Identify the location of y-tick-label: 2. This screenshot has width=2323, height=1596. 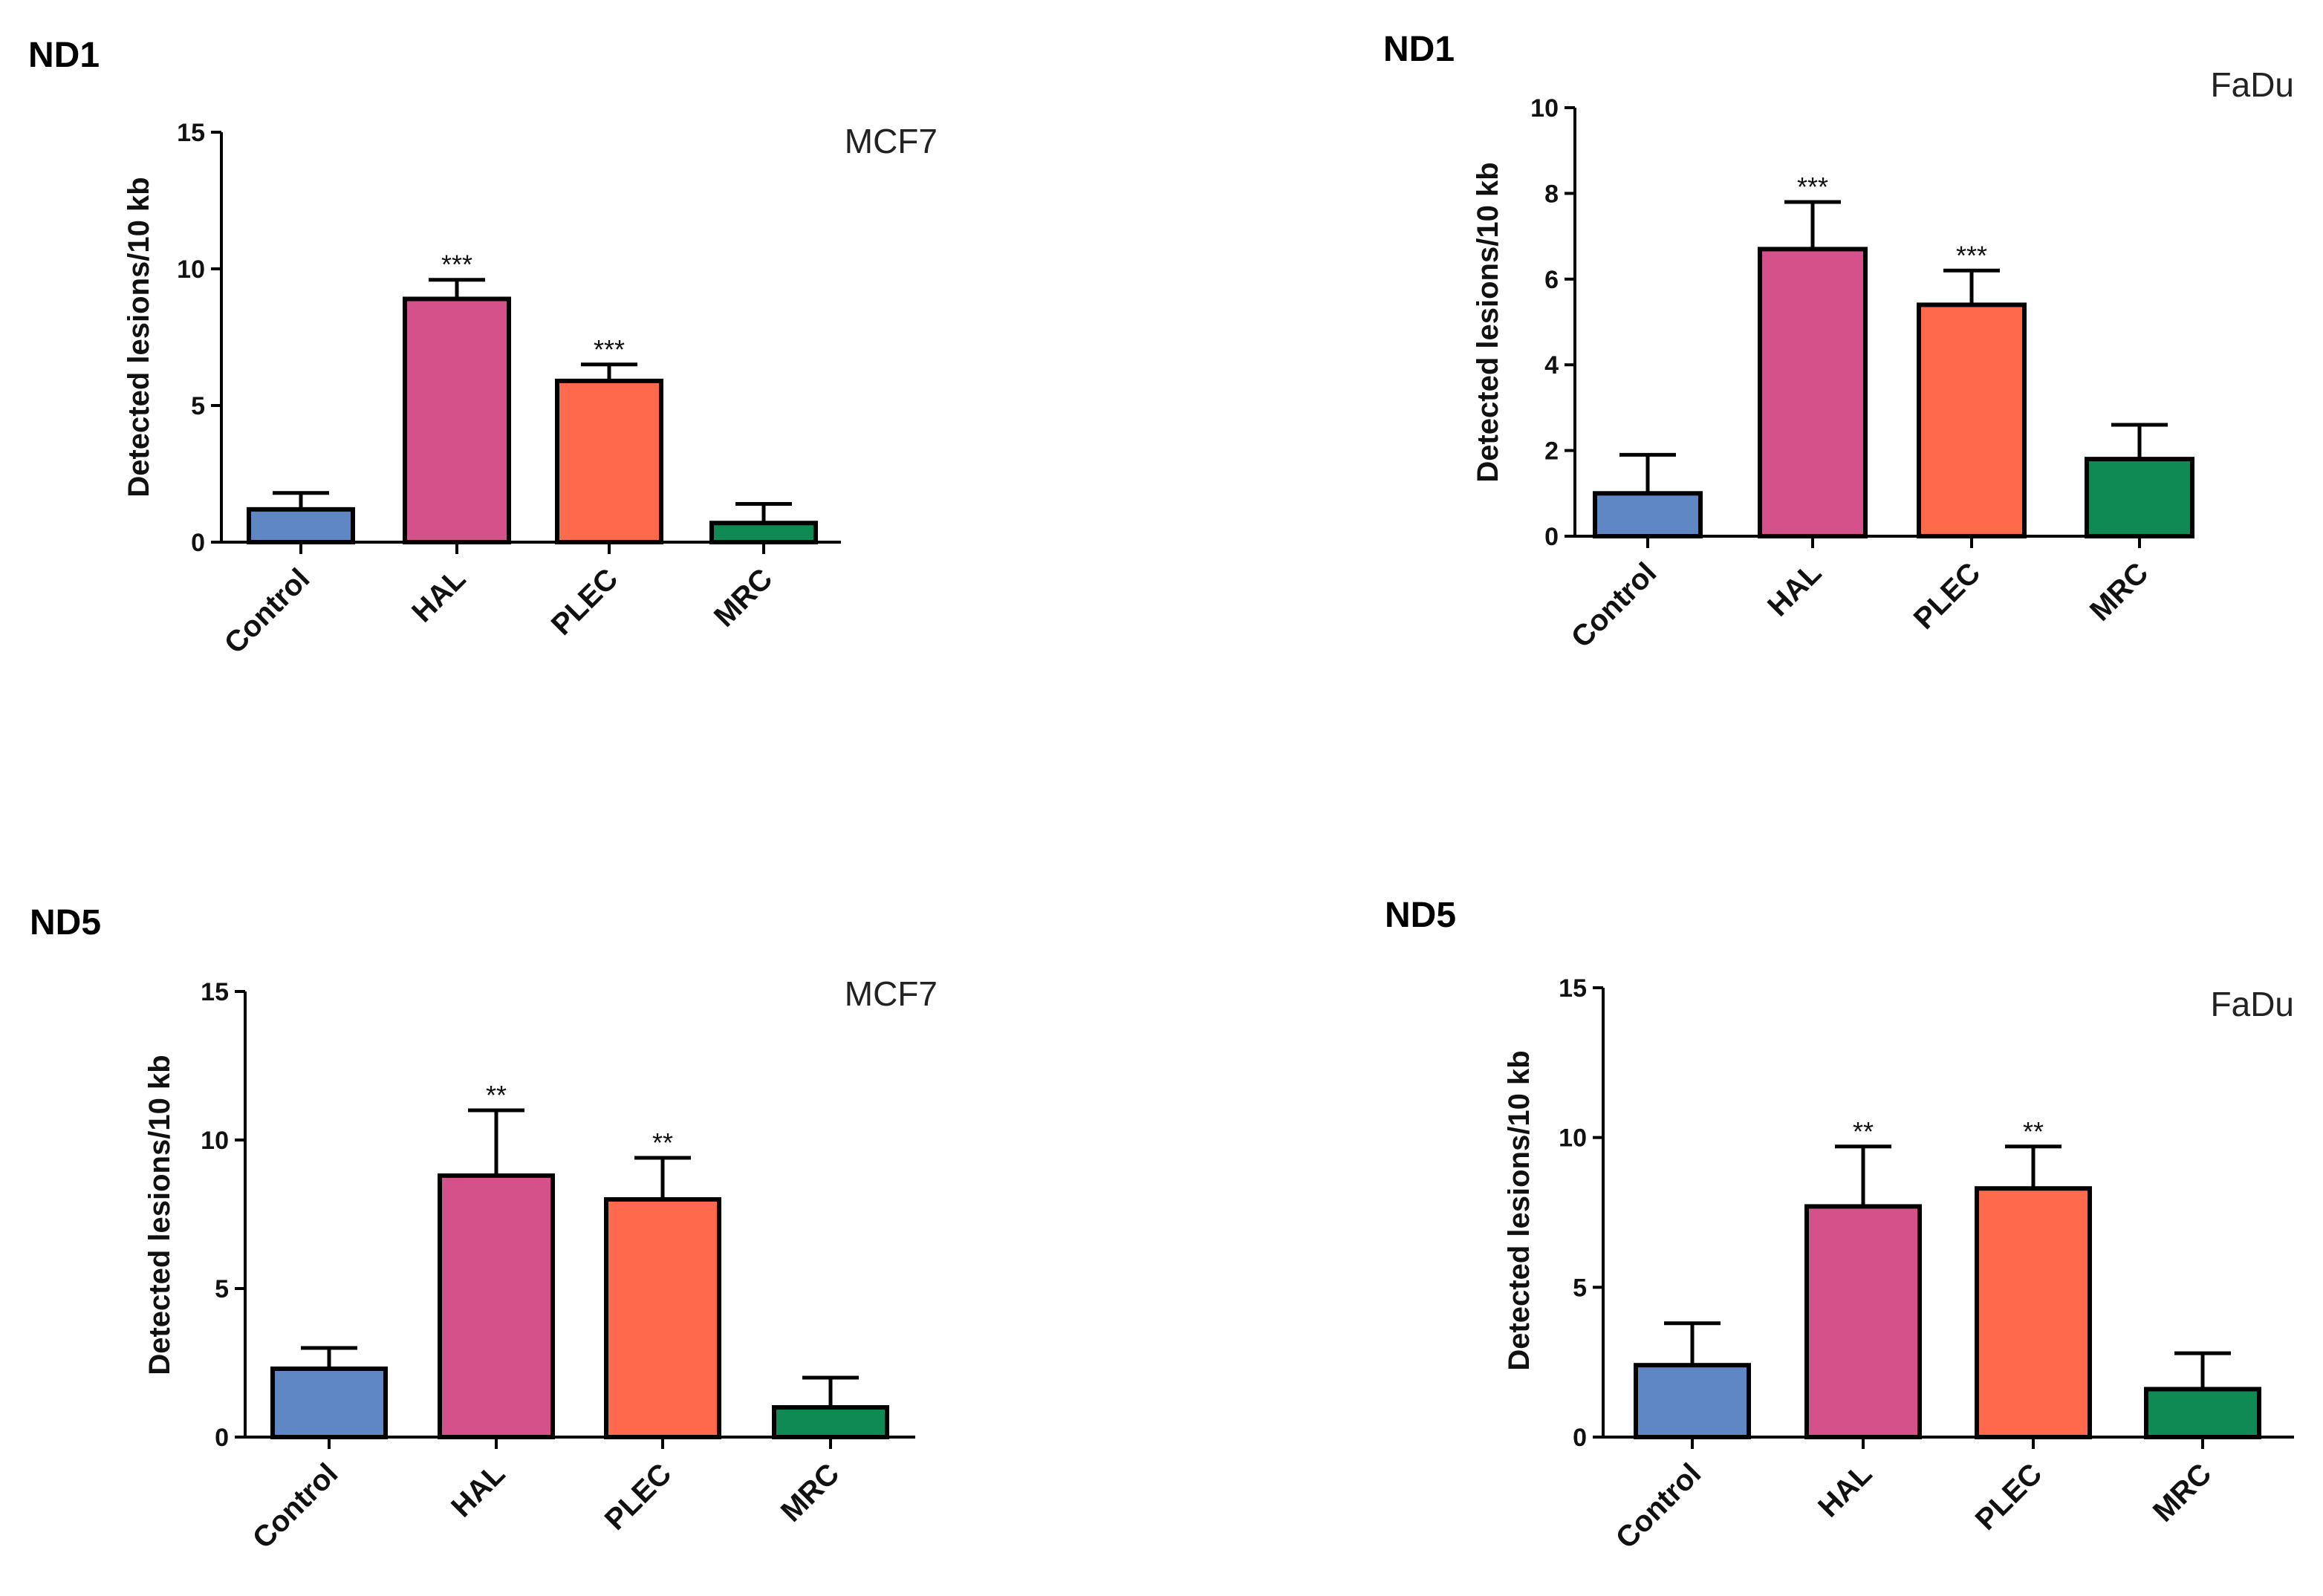
(1551, 452).